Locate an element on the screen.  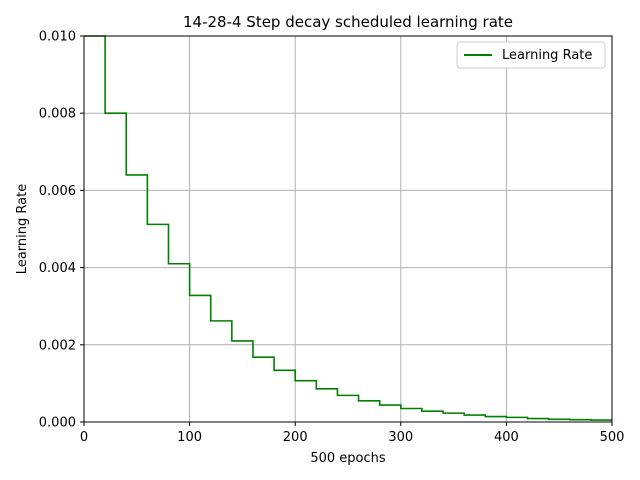
x-tick-label: 500 is located at coordinates (612, 437).